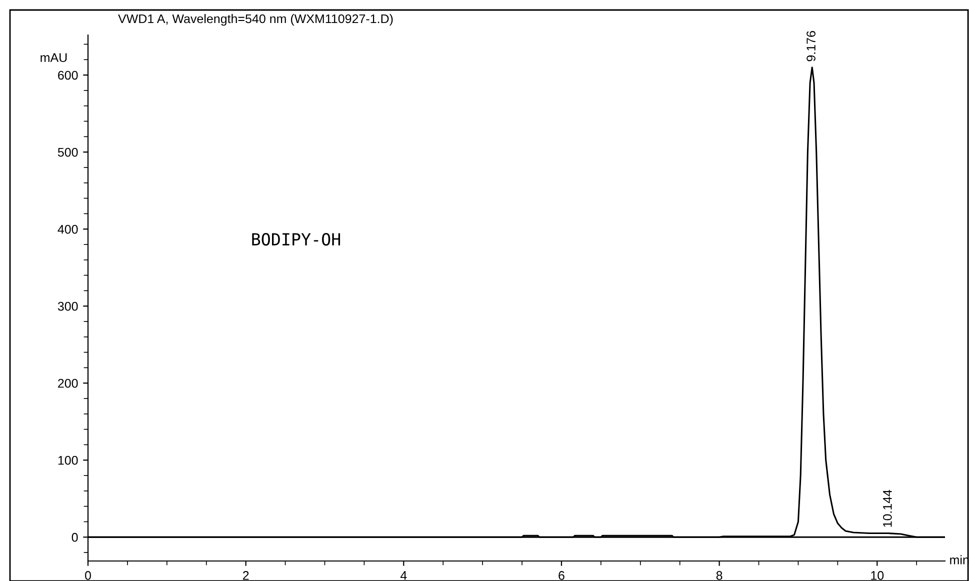 The width and height of the screenshot is (969, 581). Describe the element at coordinates (719, 575) in the screenshot. I see `x-tick-label: 8` at that location.